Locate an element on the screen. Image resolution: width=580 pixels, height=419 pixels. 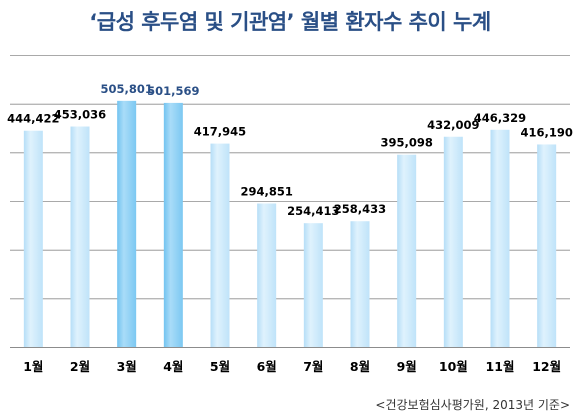
bar-12월 is located at coordinates (547, 245).